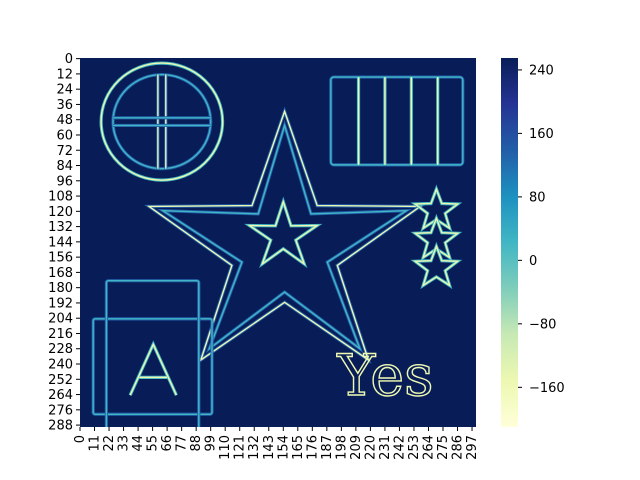 Image resolution: width=640 pixels, height=480 pixels. I want to click on x-tick-label: 132, so click(254, 447).